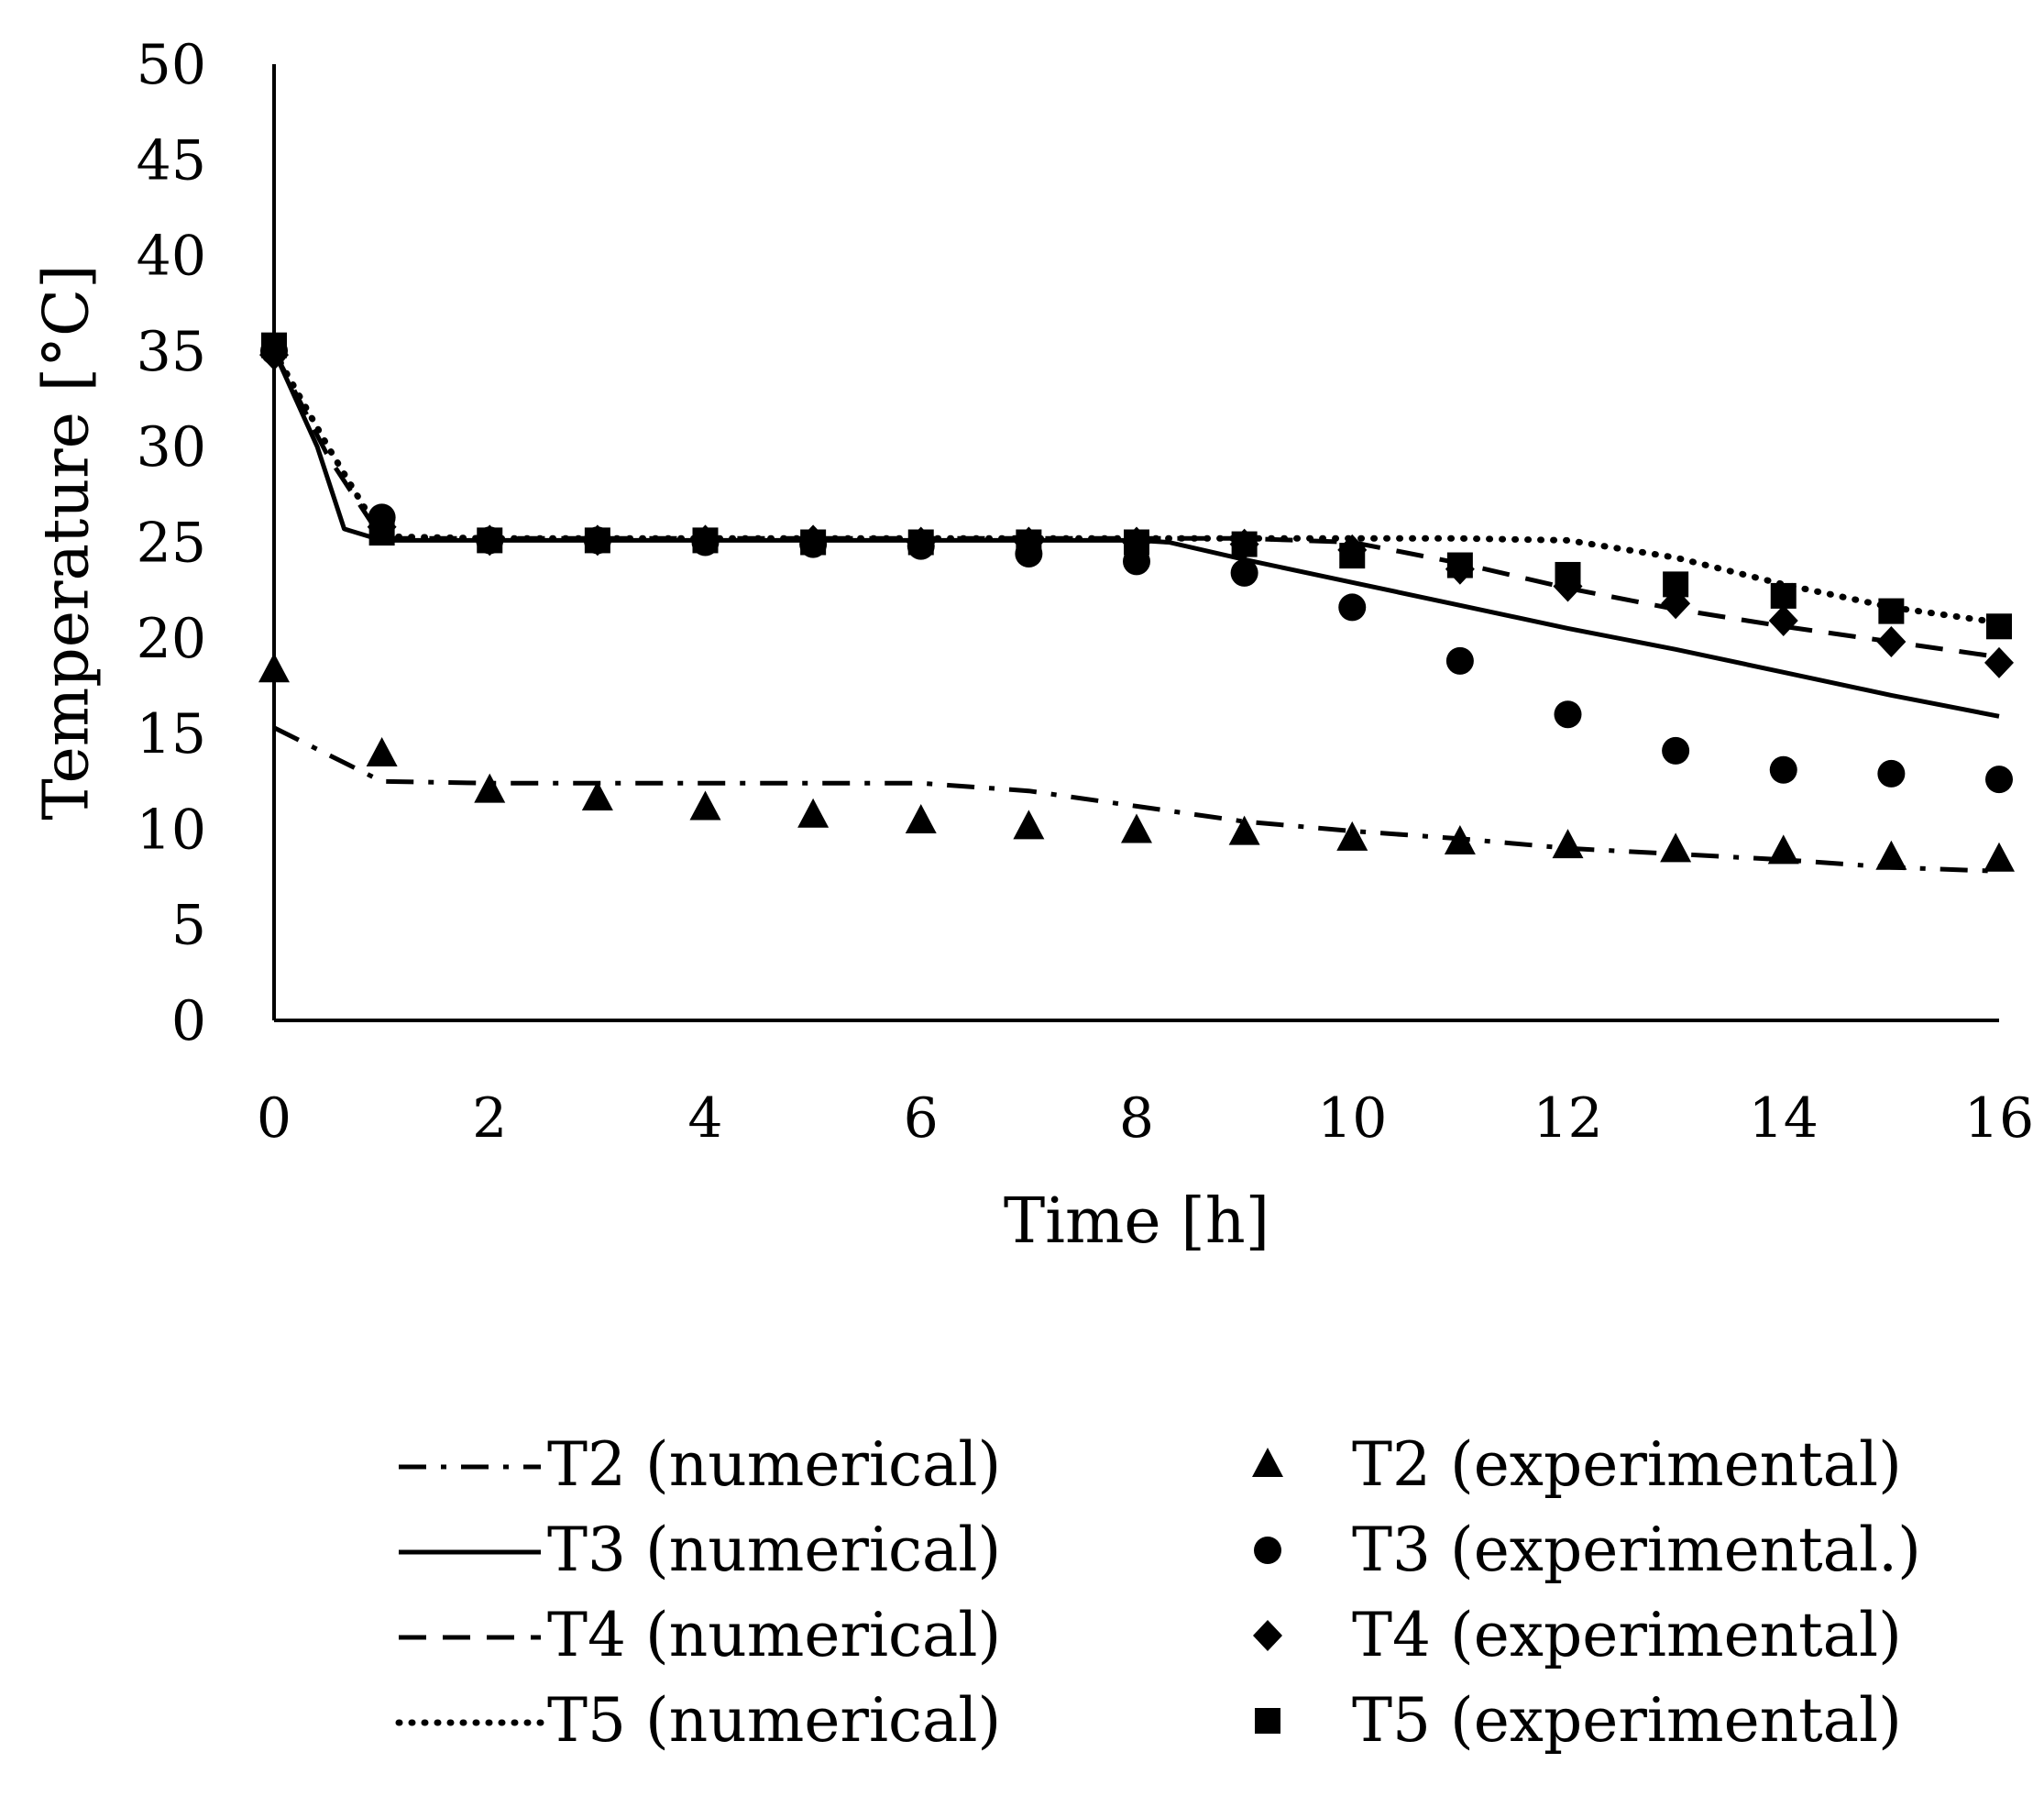  What do you see at coordinates (1352, 1118) in the screenshot?
I see `x-tick-label: 10` at bounding box center [1352, 1118].